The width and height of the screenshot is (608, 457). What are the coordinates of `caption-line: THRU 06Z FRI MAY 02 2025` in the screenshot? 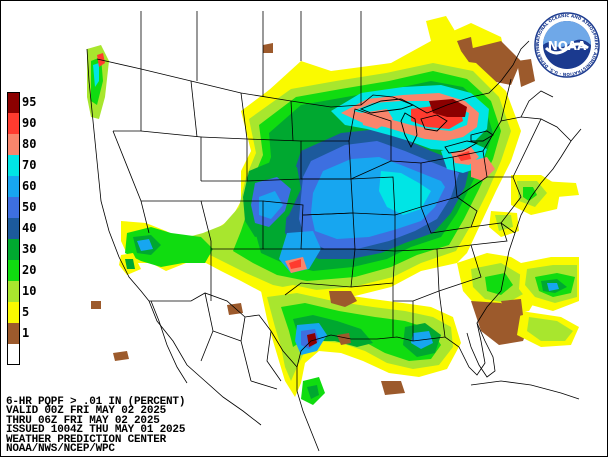 It's located at (83, 420).